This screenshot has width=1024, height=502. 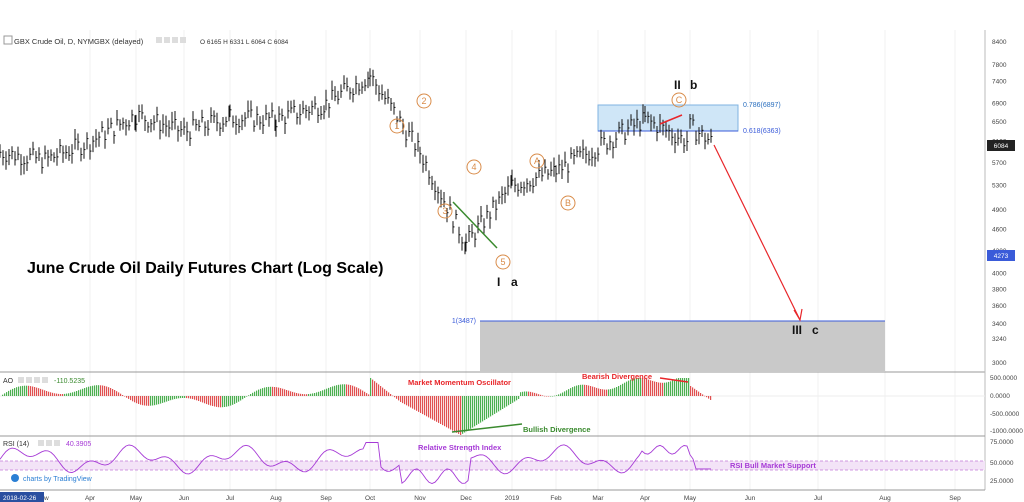 I want to click on wave-C: C, so click(x=679, y=100).